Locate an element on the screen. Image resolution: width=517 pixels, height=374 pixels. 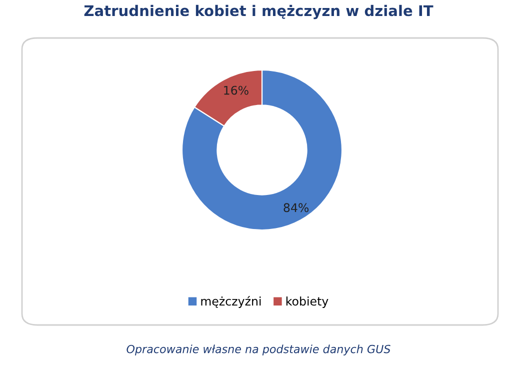
chart-title: Zatrudnienie kobiet i mężczyzn w dziale IT is located at coordinates (259, 12).